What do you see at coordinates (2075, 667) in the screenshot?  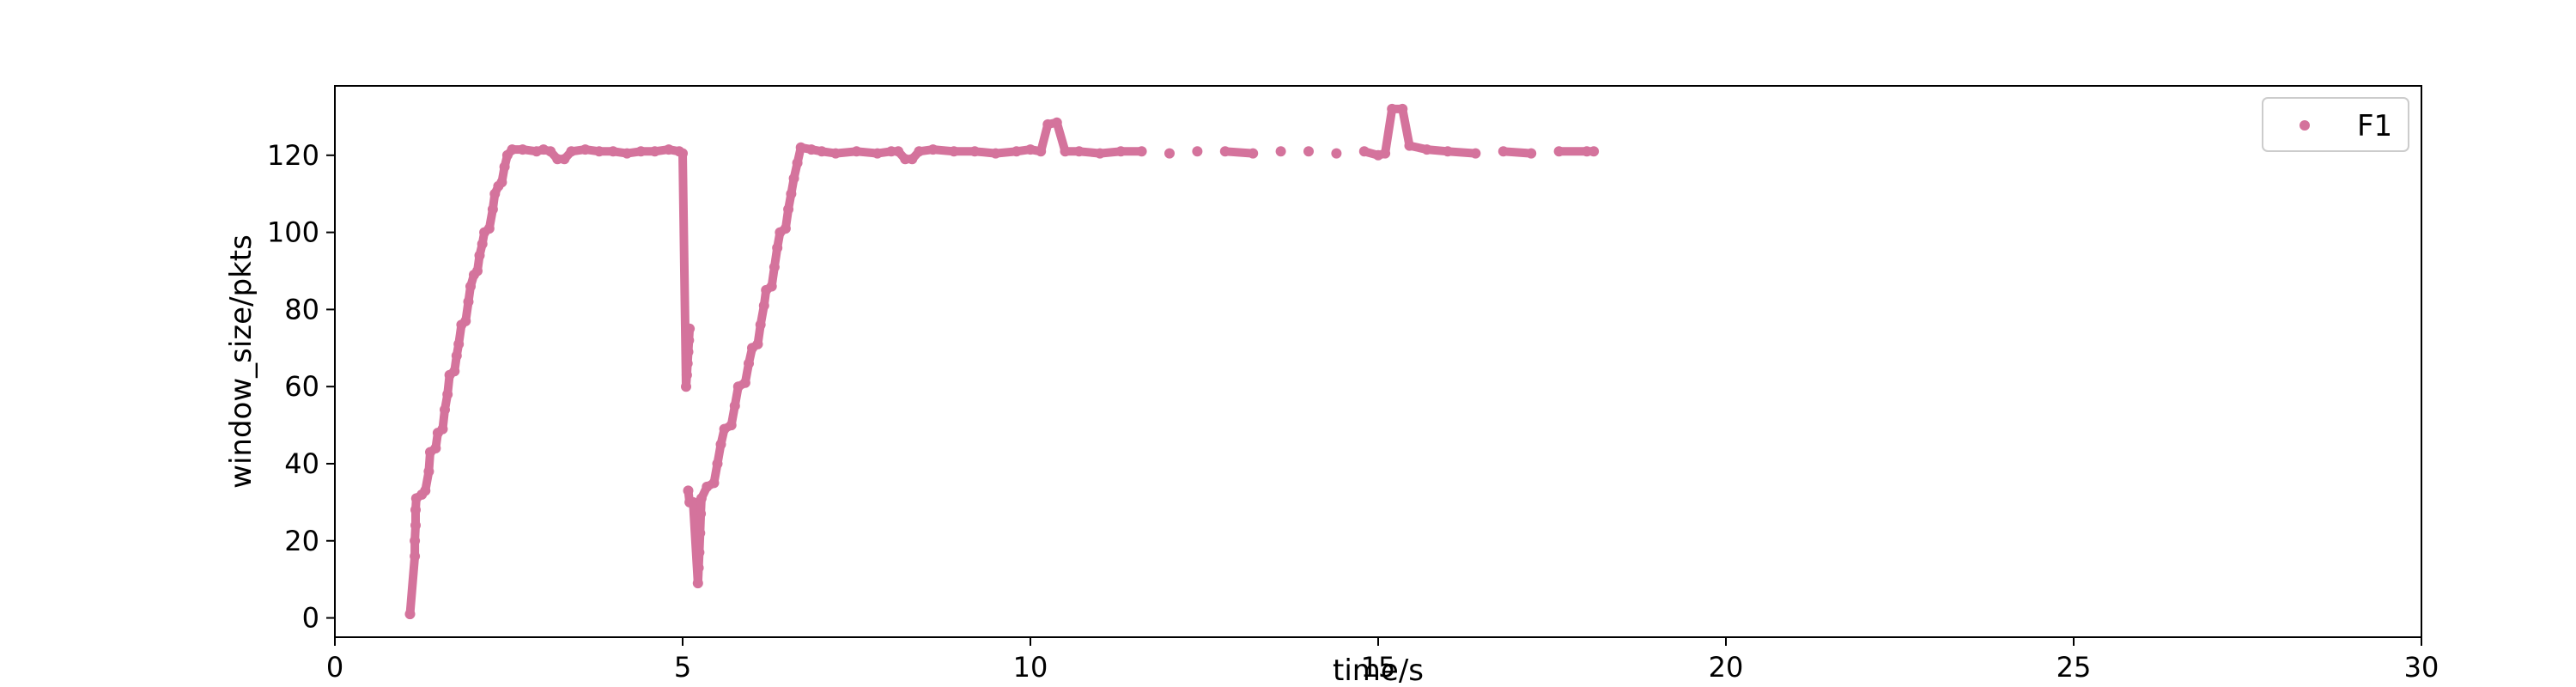 I see `x-tick-label: 25` at bounding box center [2075, 667].